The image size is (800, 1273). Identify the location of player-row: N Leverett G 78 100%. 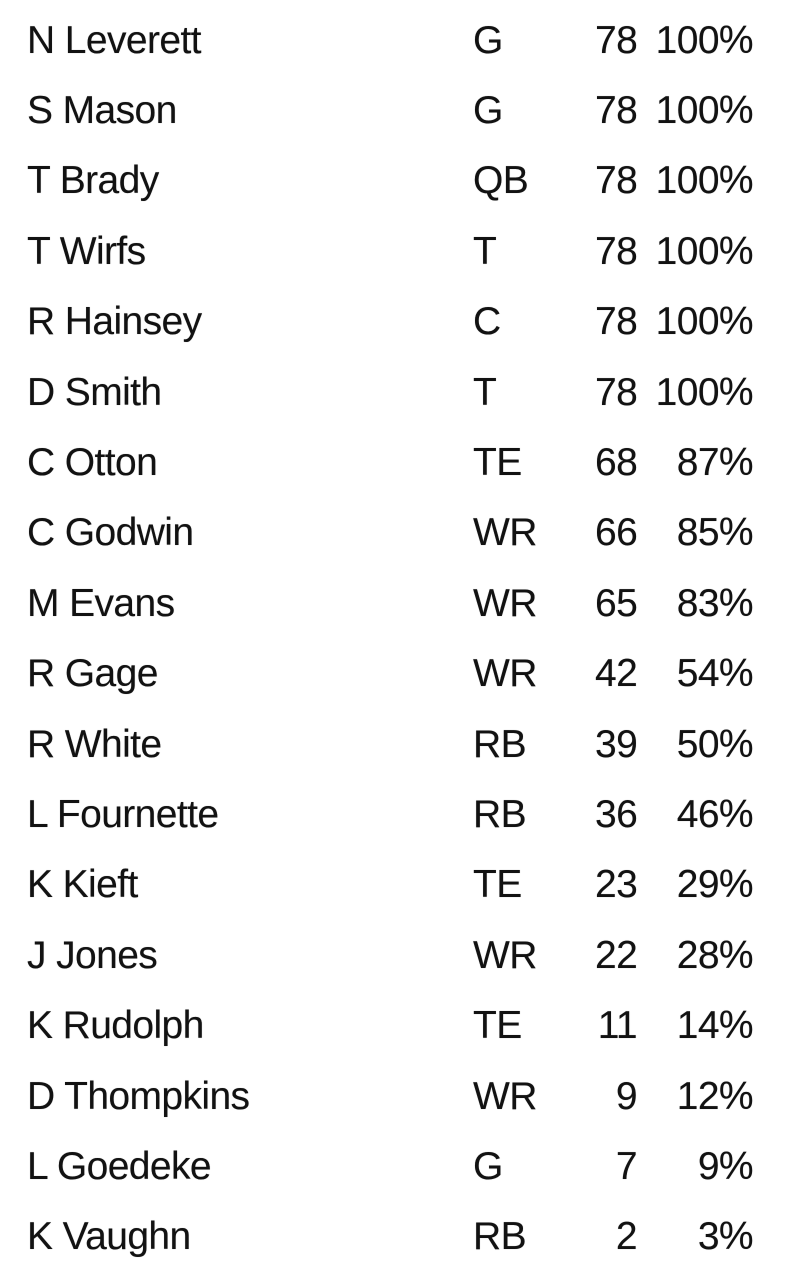
(390, 40).